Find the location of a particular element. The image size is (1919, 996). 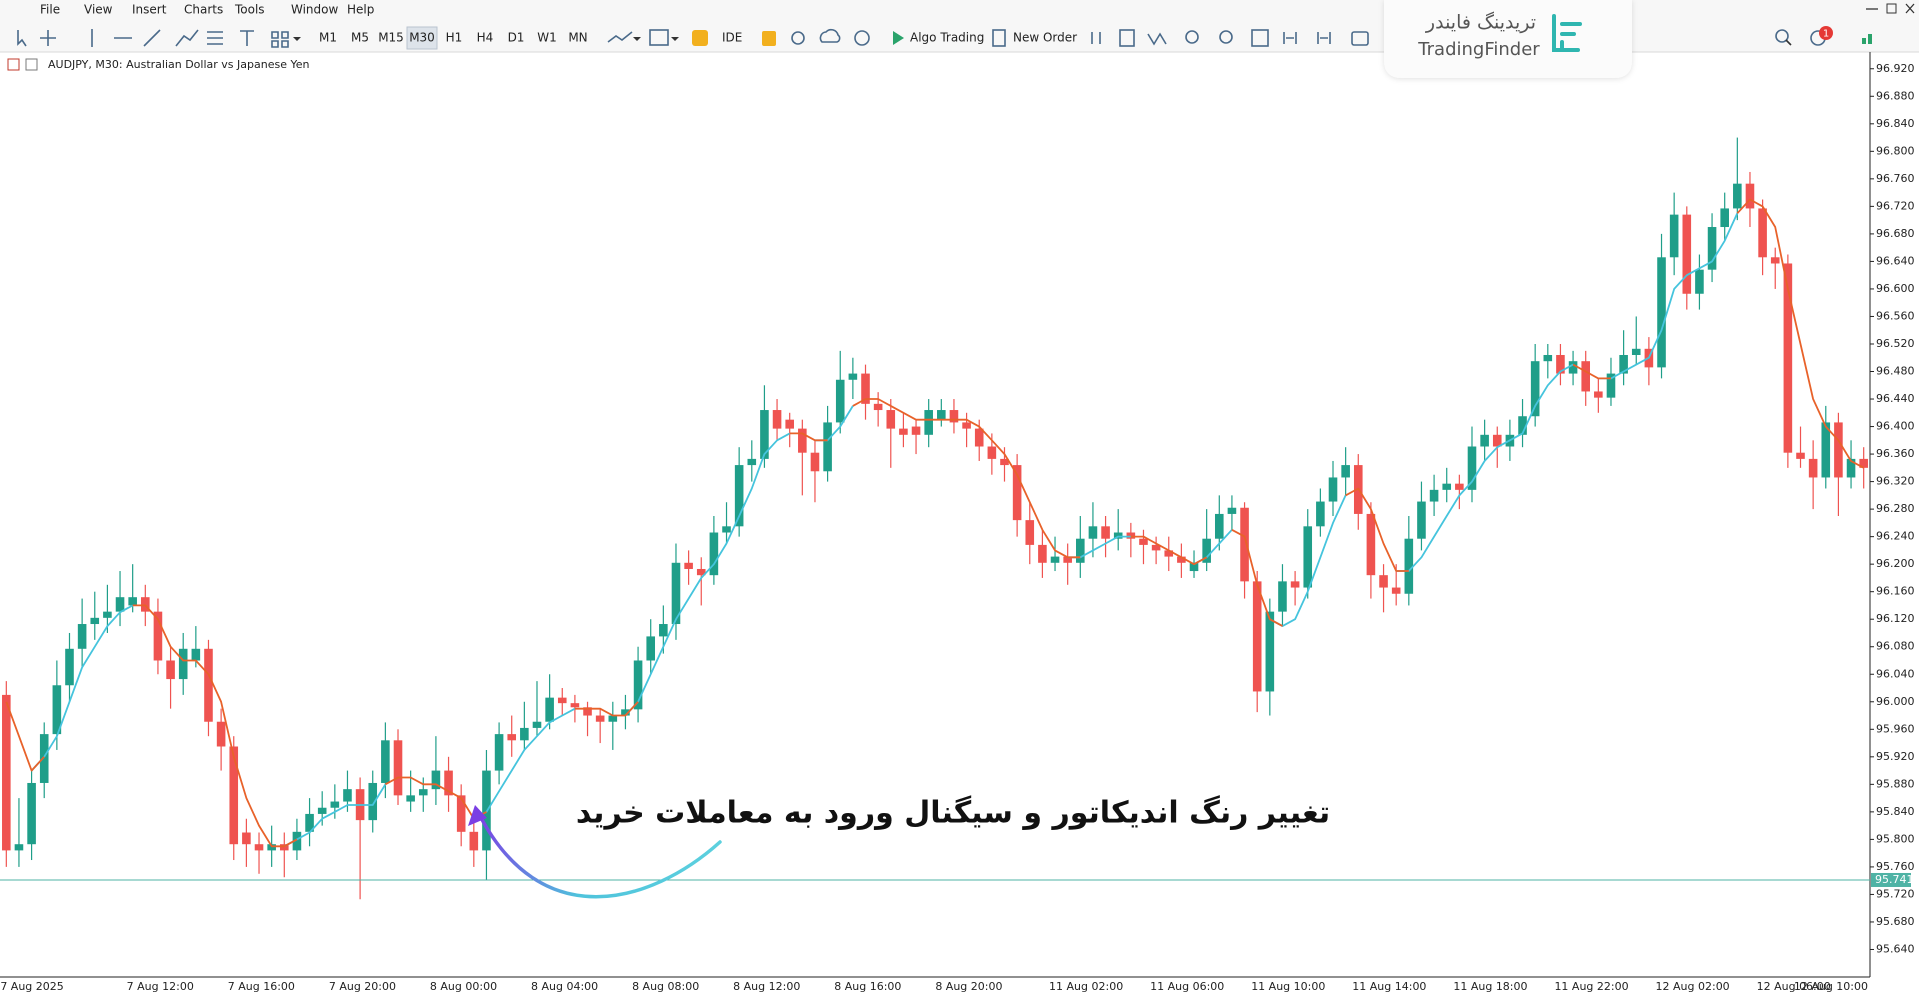

screenshot-button is located at coordinates (1360, 38).